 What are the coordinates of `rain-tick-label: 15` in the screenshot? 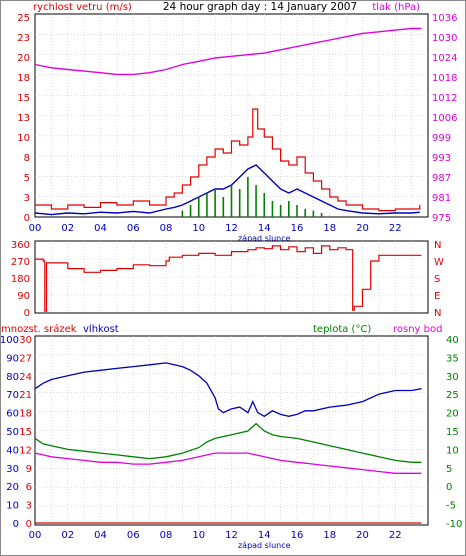 It's located at (25, 432).